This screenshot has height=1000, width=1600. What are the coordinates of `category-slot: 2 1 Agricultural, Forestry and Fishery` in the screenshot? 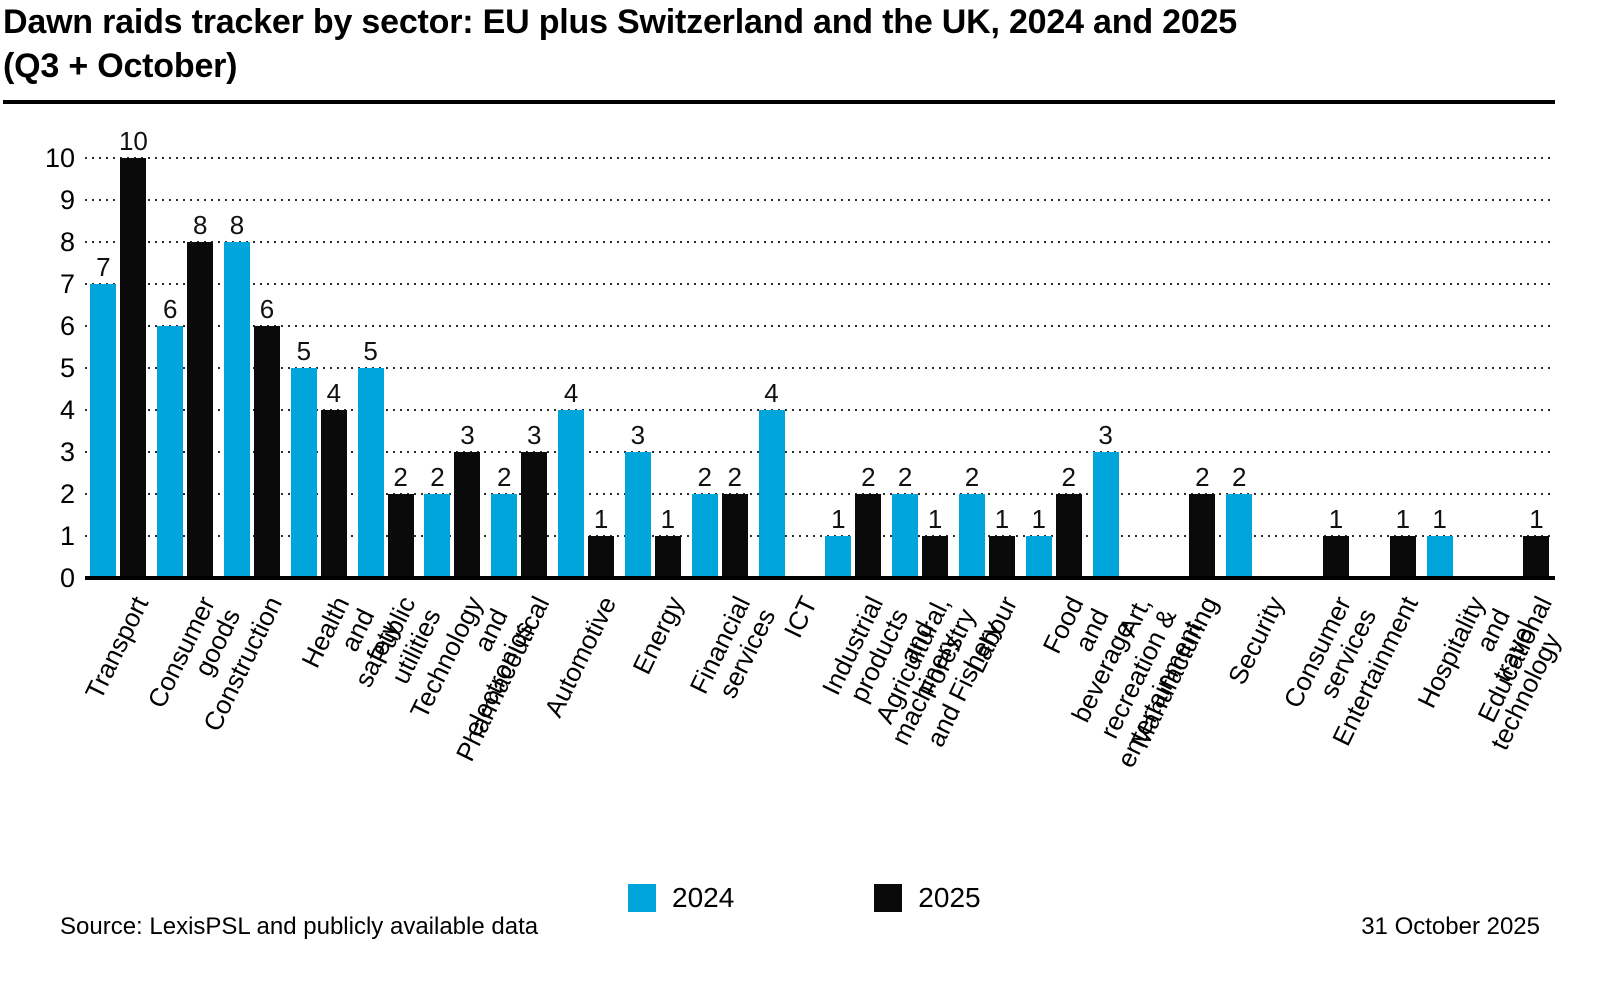 It's located at (937, 454).